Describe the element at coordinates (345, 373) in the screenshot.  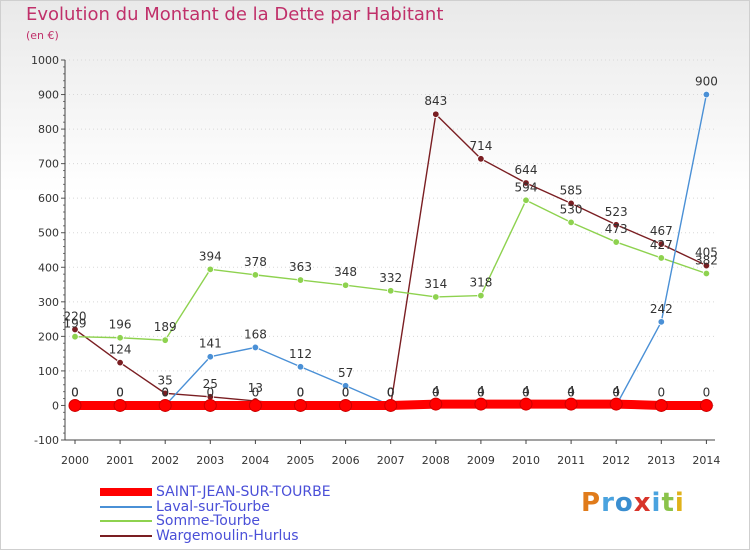
I see `series-laval-data-label: 57` at that location.